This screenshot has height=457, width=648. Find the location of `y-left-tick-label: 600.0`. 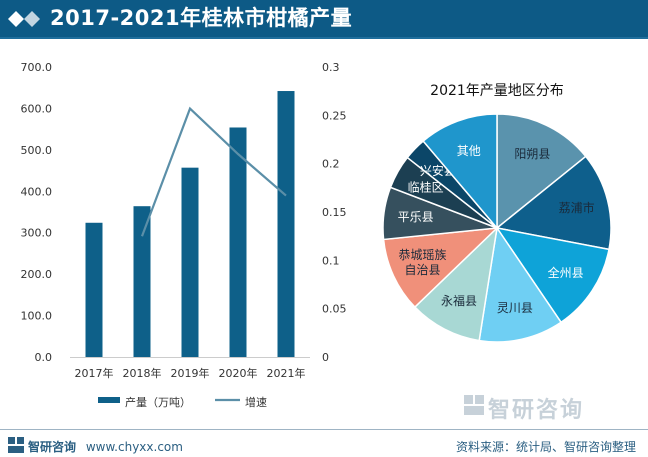

y-left-tick-label: 600.0 is located at coordinates (37, 108).